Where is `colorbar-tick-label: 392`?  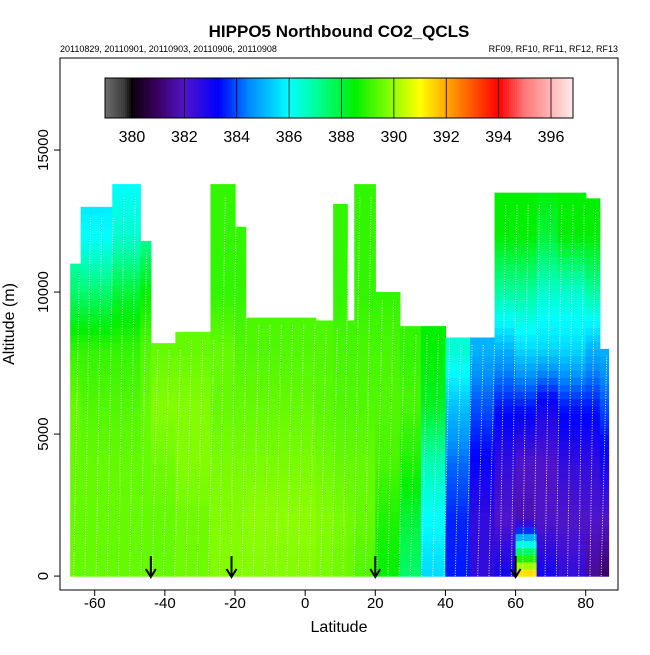 colorbar-tick-label: 392 is located at coordinates (446, 137).